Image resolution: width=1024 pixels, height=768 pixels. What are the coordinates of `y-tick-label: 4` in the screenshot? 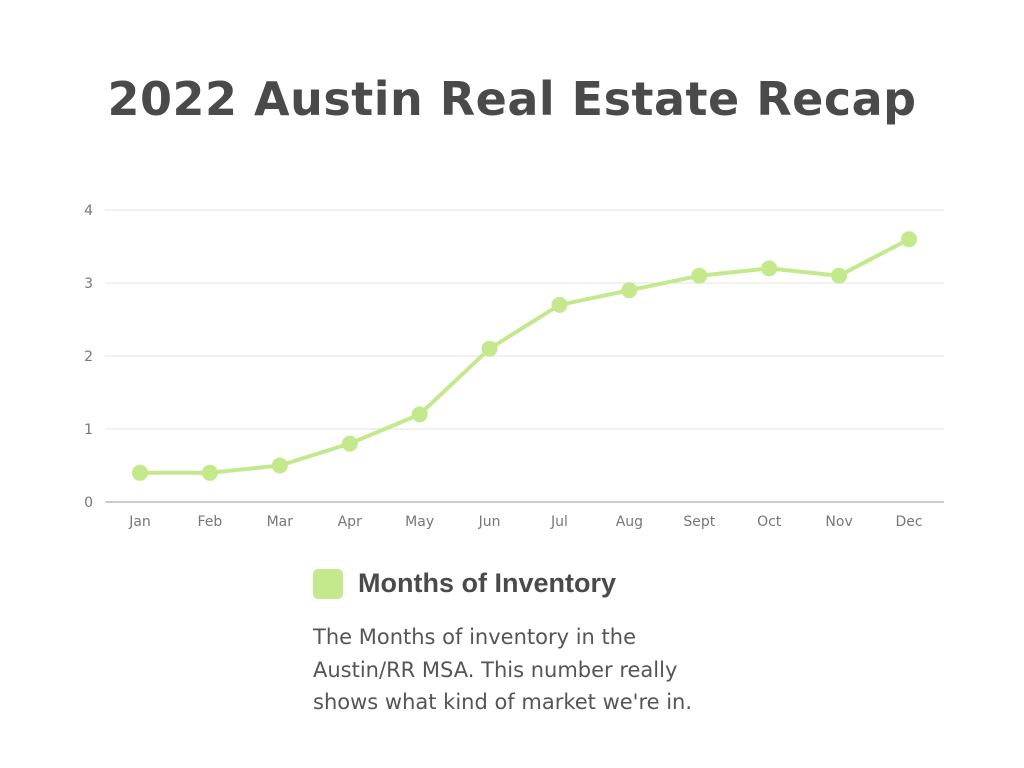 It's located at (88, 211).